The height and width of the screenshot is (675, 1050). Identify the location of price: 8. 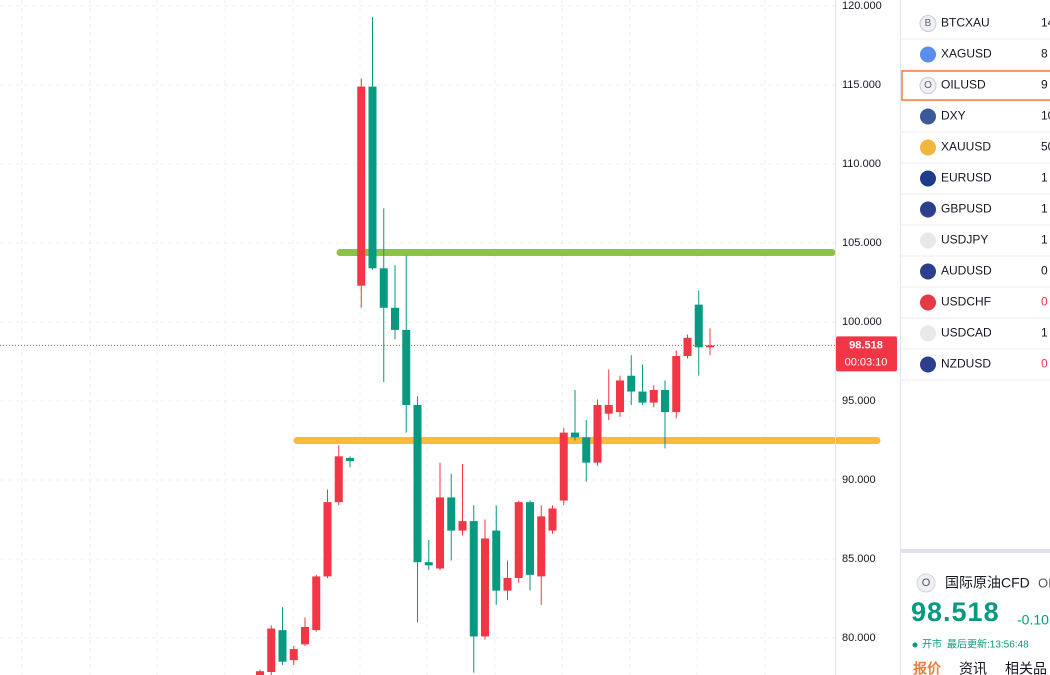
(1044, 54).